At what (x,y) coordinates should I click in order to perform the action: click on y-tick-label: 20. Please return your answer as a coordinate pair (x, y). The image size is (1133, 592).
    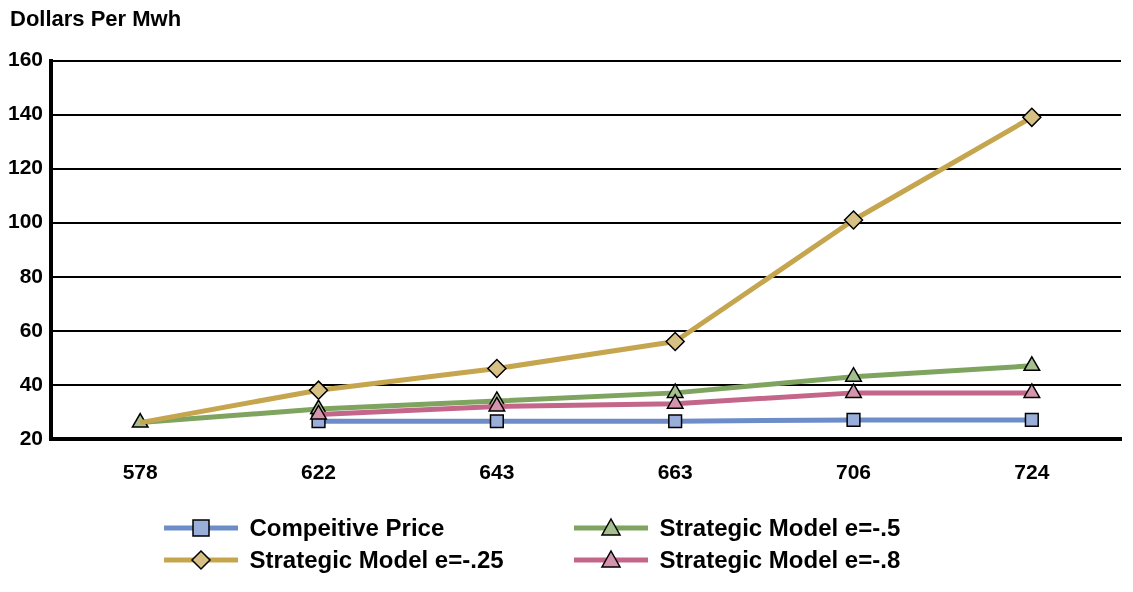
    Looking at the image, I should click on (31, 437).